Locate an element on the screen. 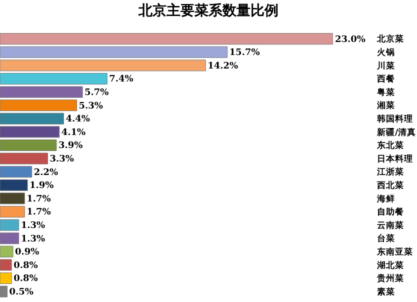 This screenshot has height=302, width=417. y-tick-label: 东北菜 is located at coordinates (390, 146).